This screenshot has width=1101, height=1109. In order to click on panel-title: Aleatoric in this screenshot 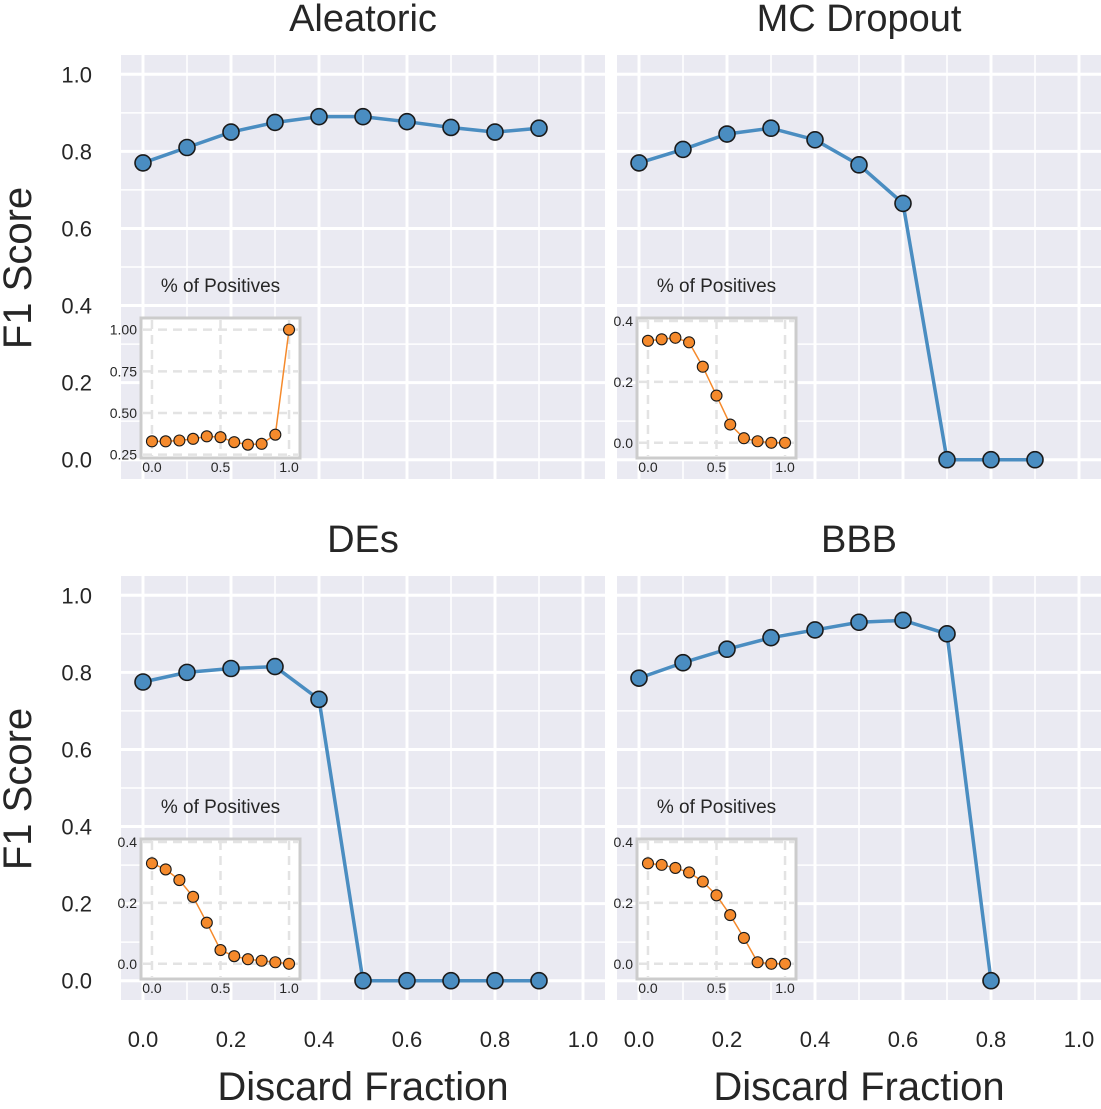, I will do `click(363, 20)`.